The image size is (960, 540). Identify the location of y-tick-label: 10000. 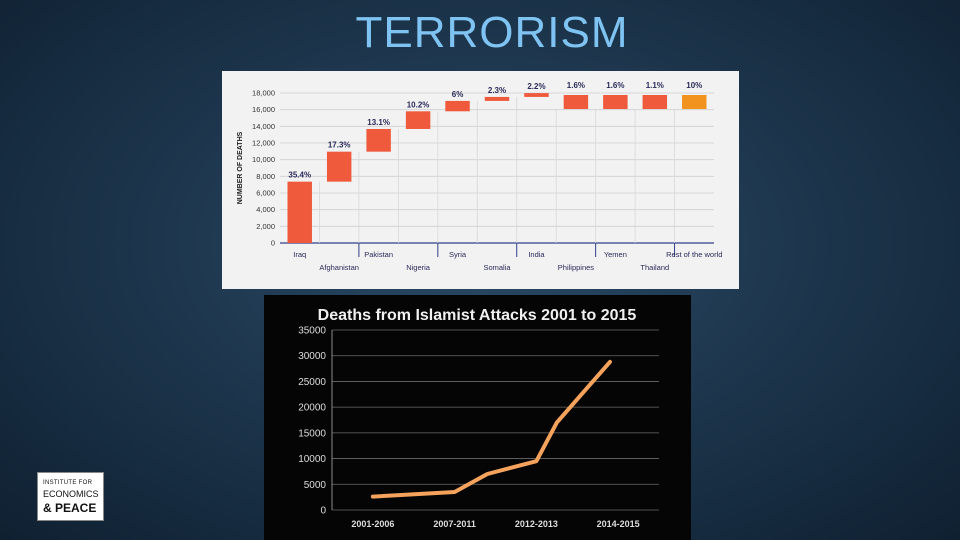
(312, 459).